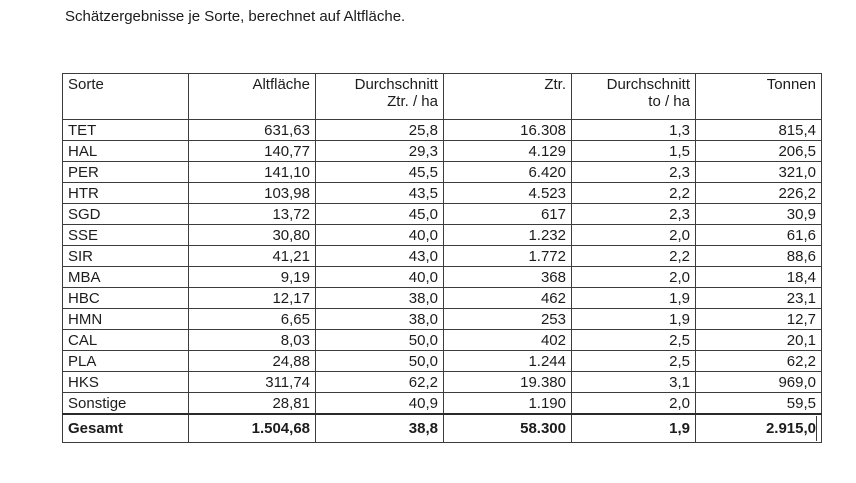 This screenshot has width=856, height=483. I want to click on col-header-label: Durchschnitt, so click(648, 84).